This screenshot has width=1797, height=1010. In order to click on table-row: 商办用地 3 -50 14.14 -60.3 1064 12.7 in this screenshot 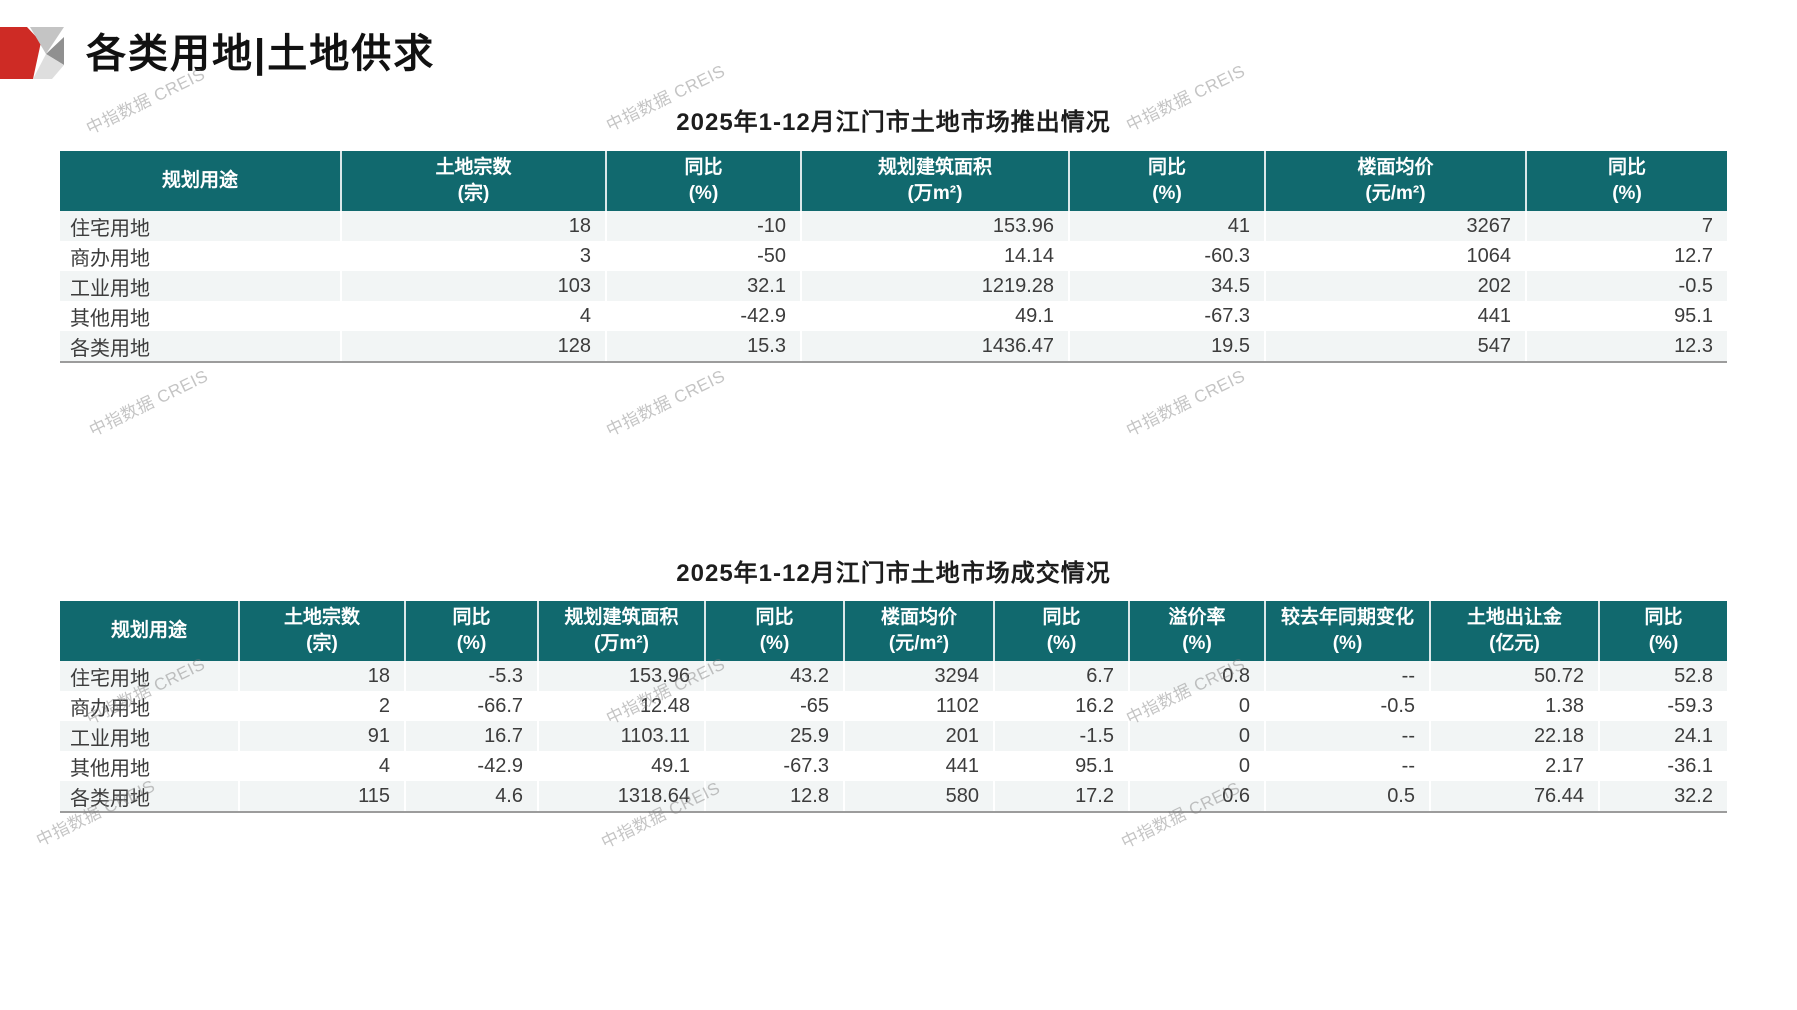, I will do `click(893, 256)`.